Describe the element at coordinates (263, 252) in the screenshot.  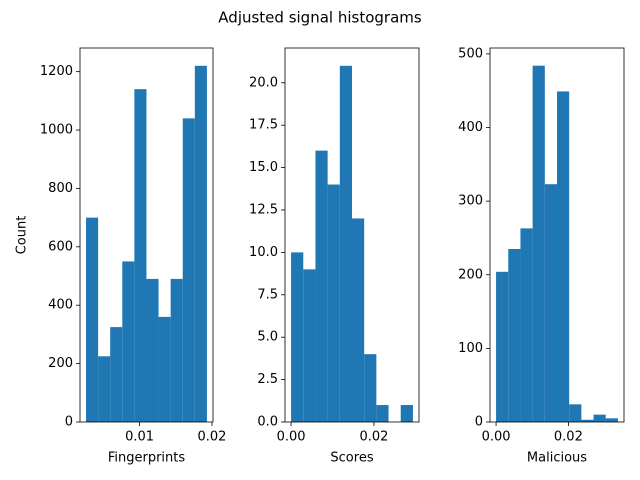
I see `y-tick-label: 10.0` at that location.